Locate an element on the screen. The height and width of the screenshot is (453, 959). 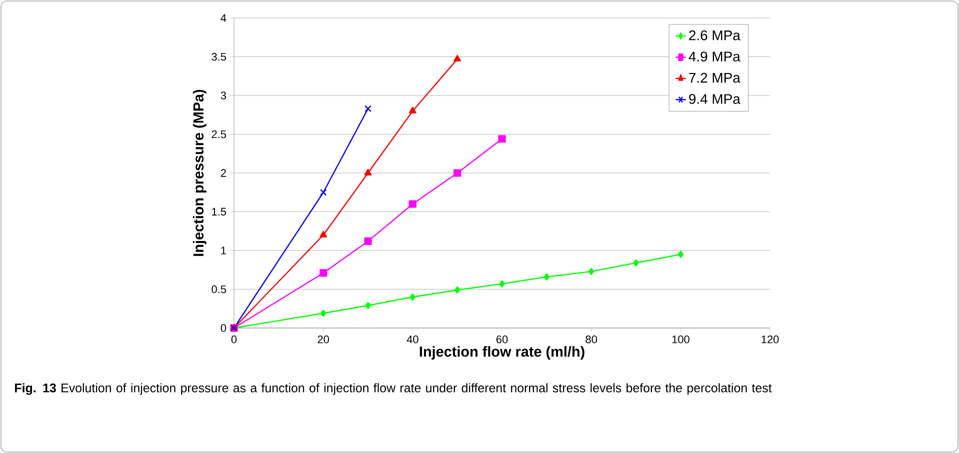
y-tick-label: 1 is located at coordinates (223, 250).